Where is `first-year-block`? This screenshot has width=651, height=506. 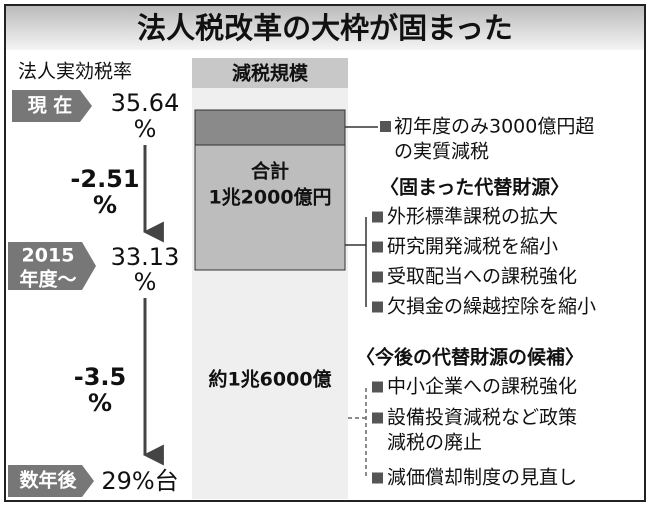 first-year-block is located at coordinates (270, 127).